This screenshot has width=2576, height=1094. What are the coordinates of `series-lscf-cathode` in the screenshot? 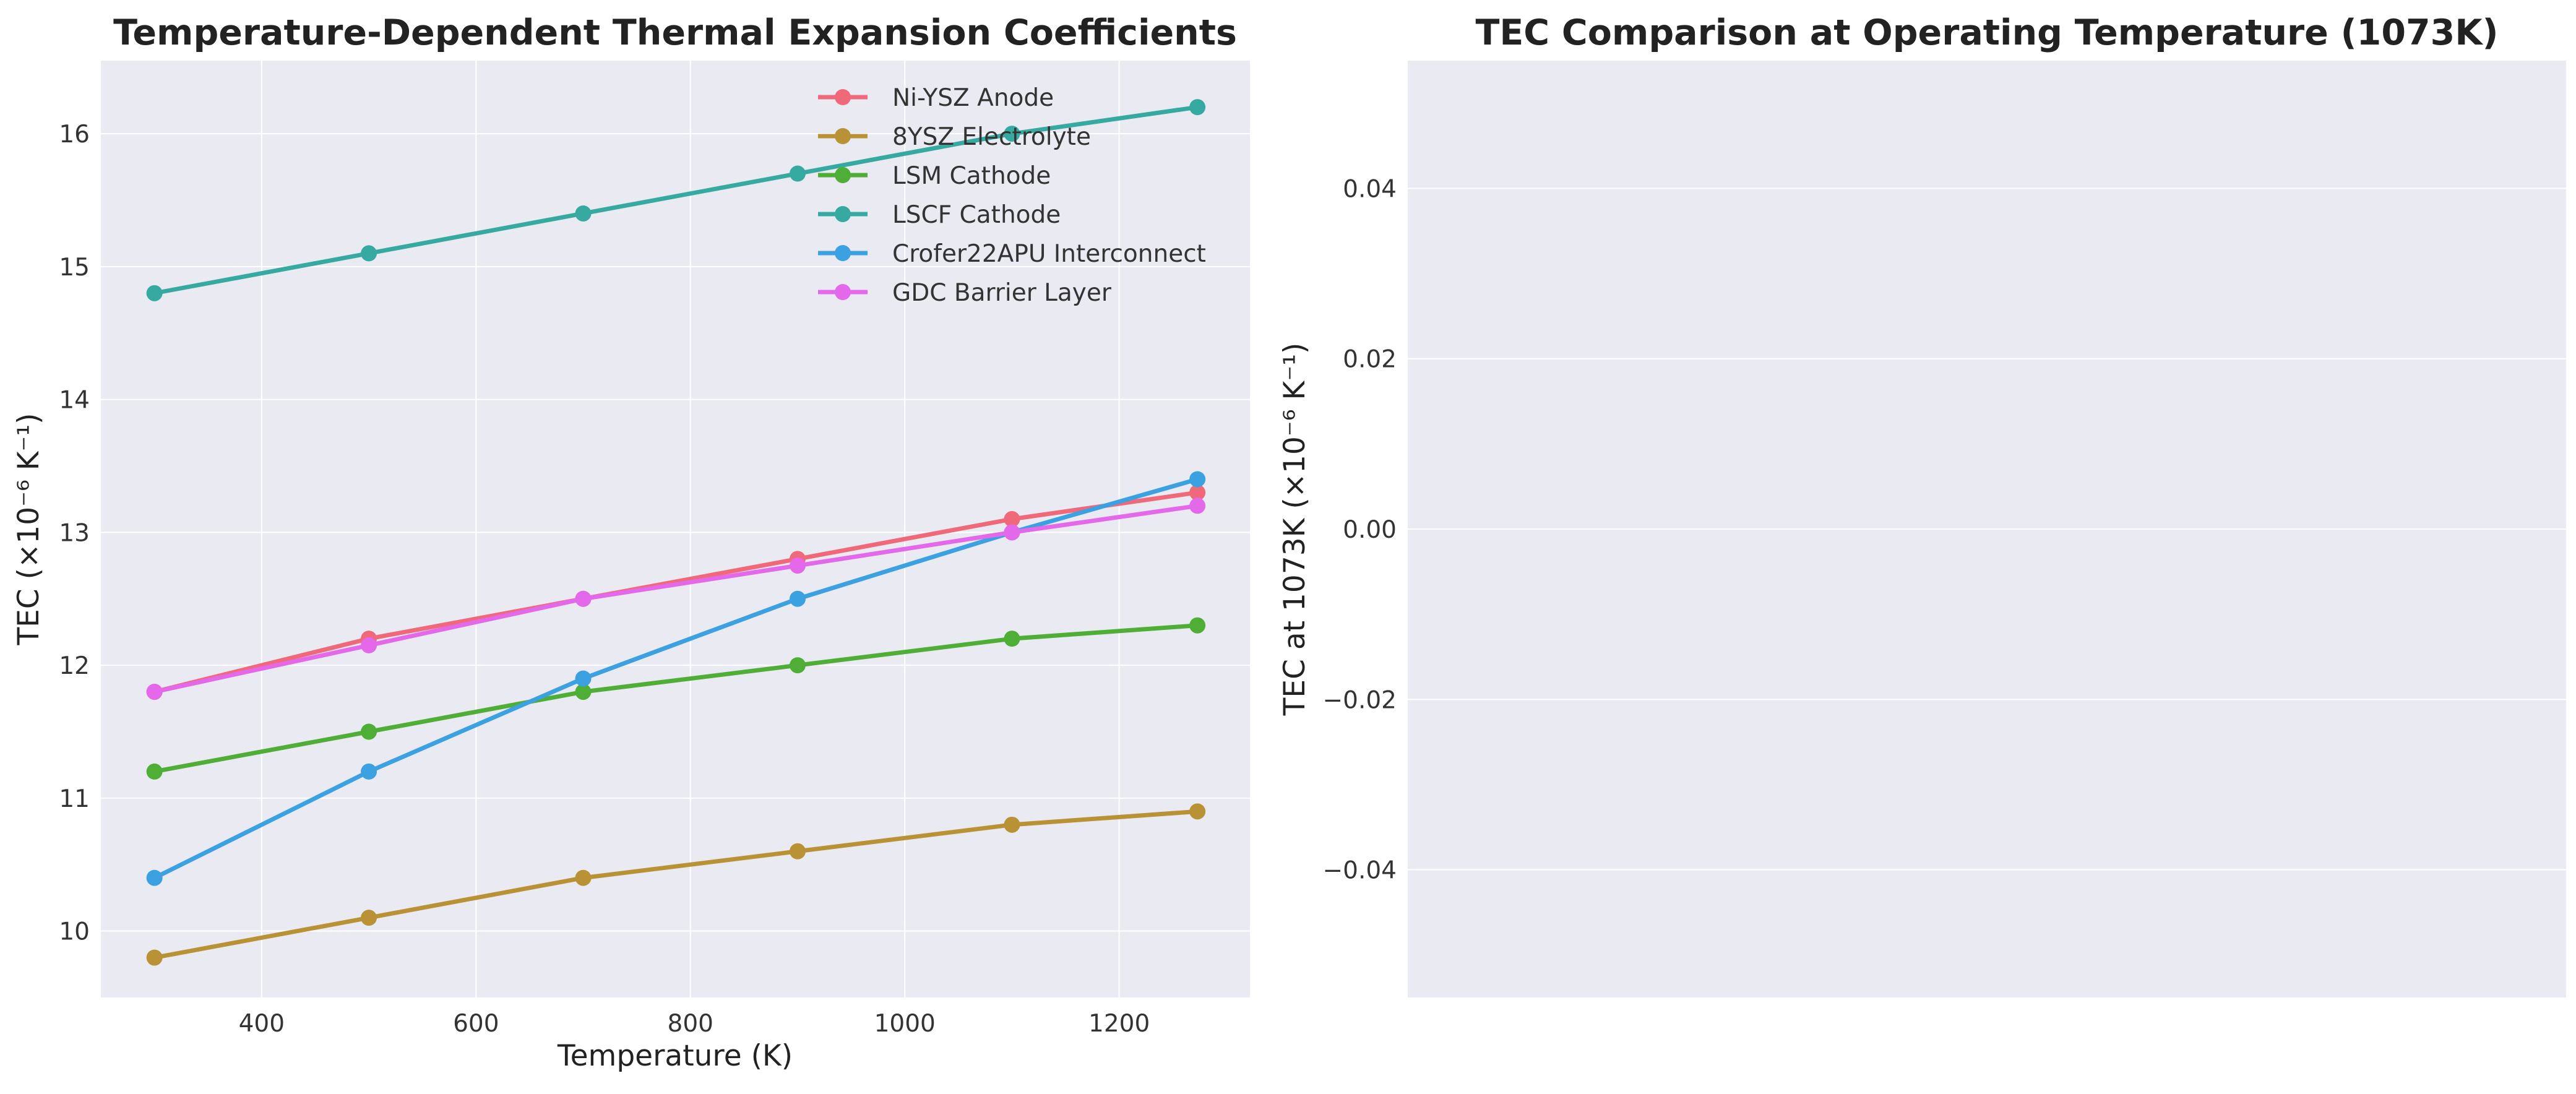 It's located at (676, 200).